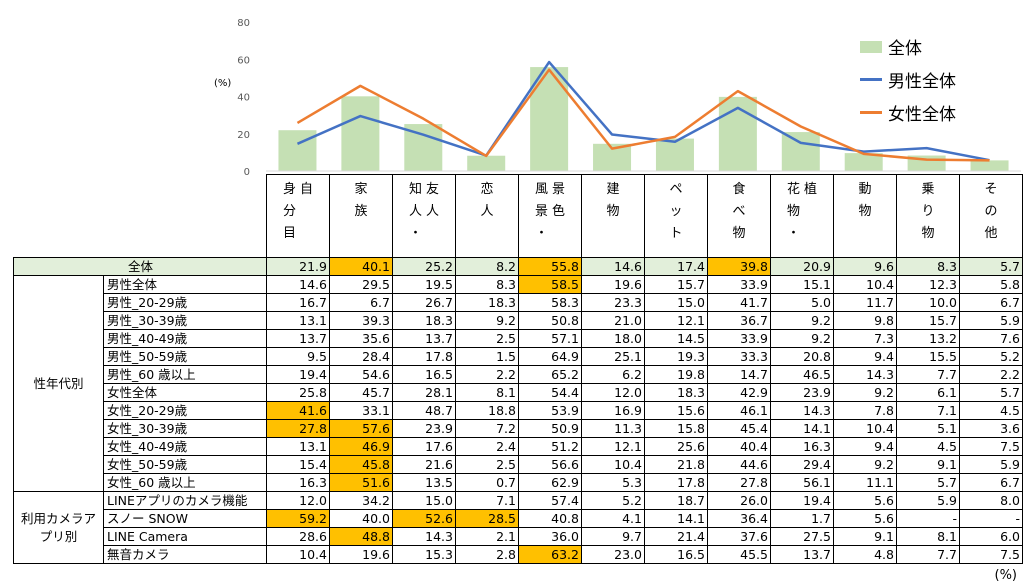 Image resolution: width=1023 pixels, height=588 pixels. I want to click on column-header-1: 家族, so click(361, 216).